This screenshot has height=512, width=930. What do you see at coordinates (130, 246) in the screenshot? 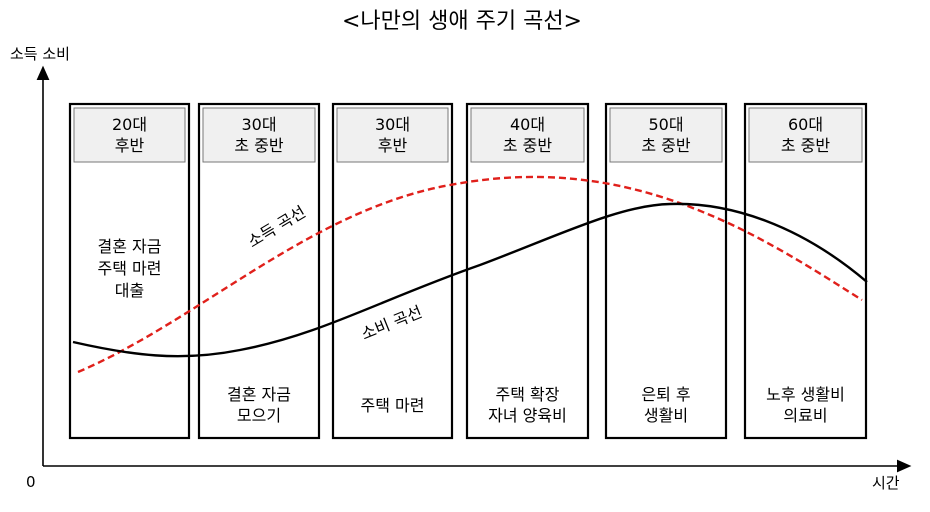
I see `stage-top-text: 결혼 자금` at bounding box center [130, 246].